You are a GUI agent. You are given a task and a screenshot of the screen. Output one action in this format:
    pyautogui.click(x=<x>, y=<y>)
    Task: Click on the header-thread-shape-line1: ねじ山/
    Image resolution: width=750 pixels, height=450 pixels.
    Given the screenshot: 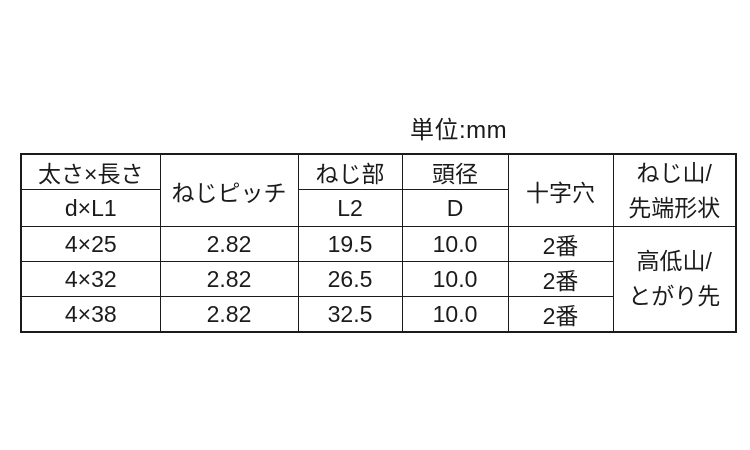 What is the action you would take?
    pyautogui.click(x=674, y=172)
    